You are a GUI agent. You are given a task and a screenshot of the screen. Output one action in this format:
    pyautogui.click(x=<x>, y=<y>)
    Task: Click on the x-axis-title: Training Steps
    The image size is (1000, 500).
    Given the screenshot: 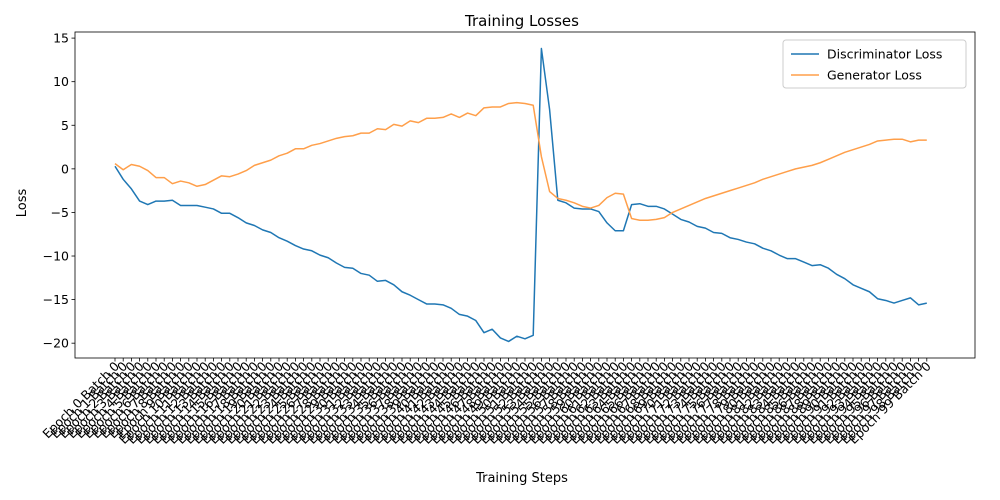 What is the action you would take?
    pyautogui.click(x=521, y=478)
    